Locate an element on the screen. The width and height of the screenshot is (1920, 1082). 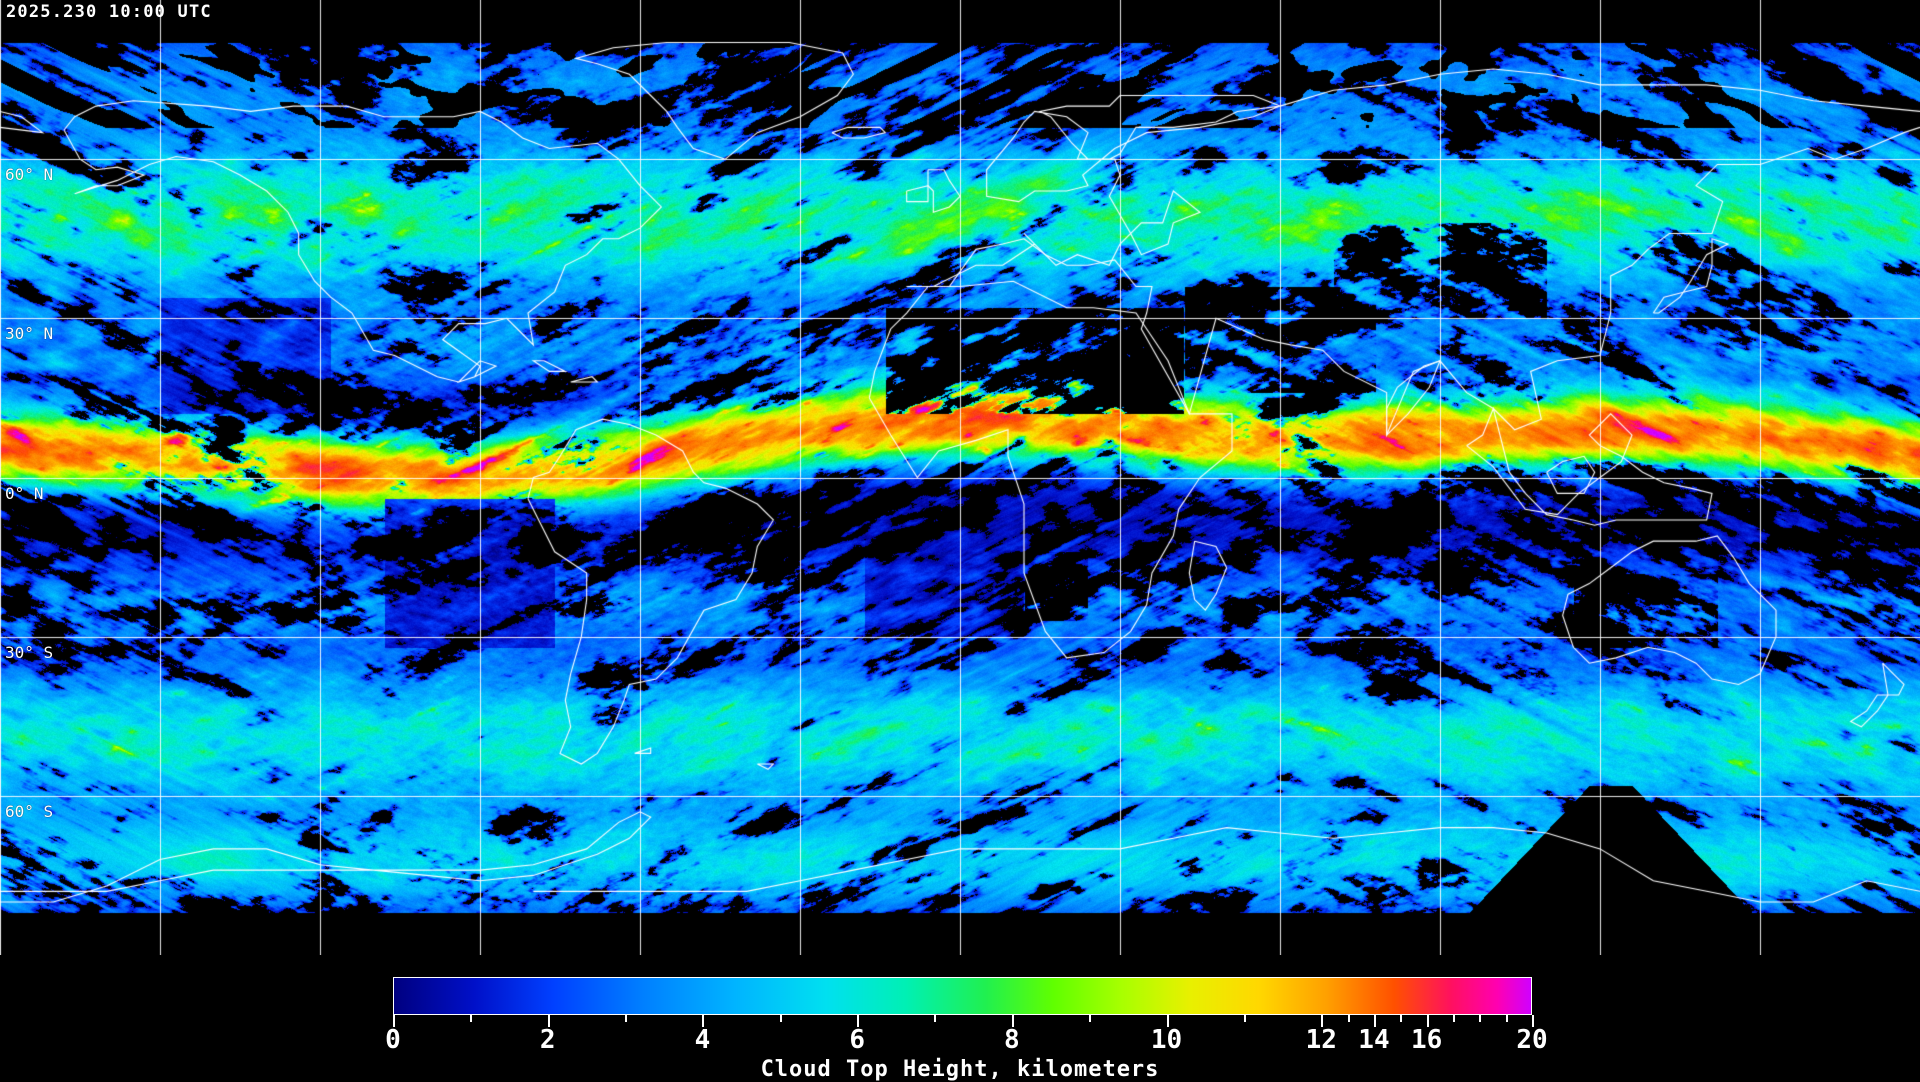
lat-label-60n: 60° N is located at coordinates (29, 175).